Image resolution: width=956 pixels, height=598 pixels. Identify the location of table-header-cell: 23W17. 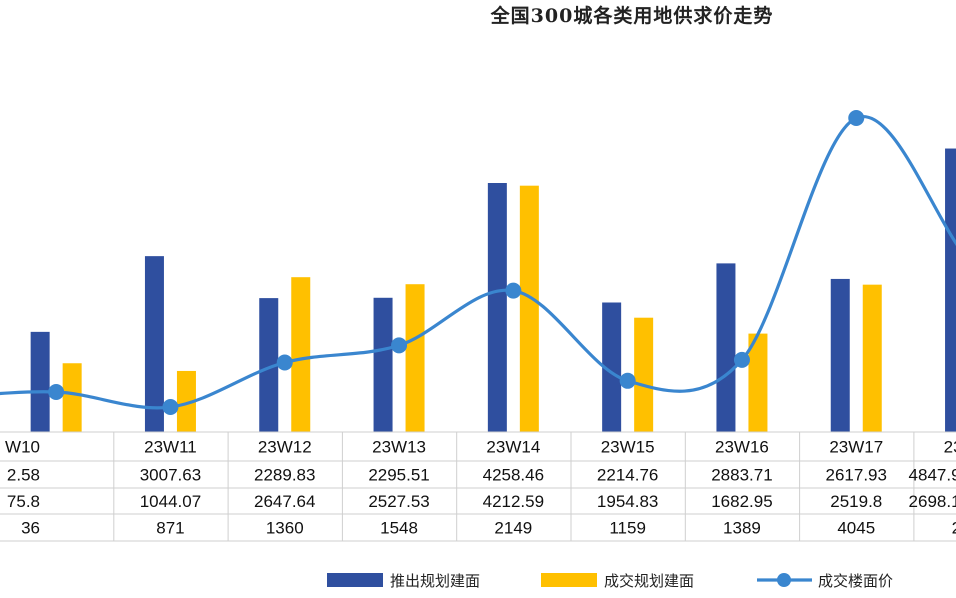
(856, 447).